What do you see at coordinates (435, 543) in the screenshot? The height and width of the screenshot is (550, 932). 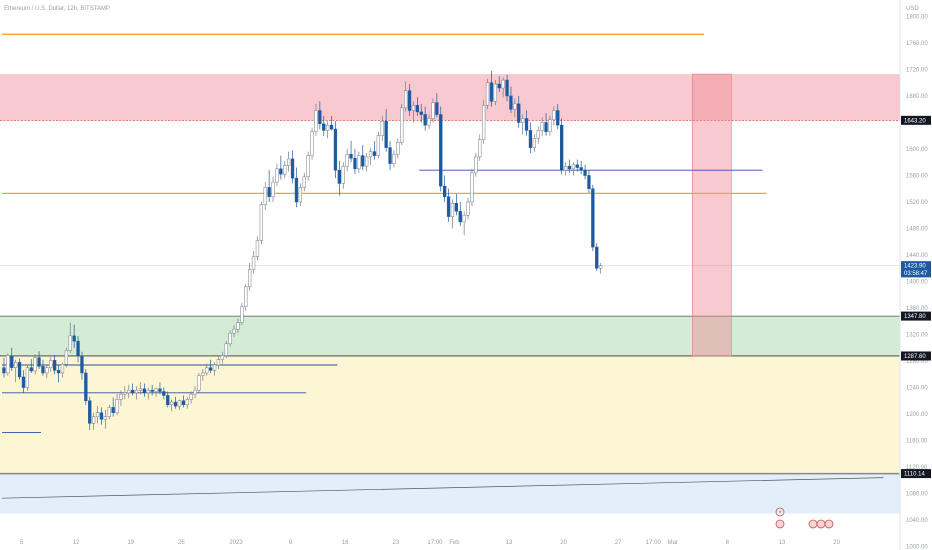 I see `time-tick-label: 17:00` at bounding box center [435, 543].